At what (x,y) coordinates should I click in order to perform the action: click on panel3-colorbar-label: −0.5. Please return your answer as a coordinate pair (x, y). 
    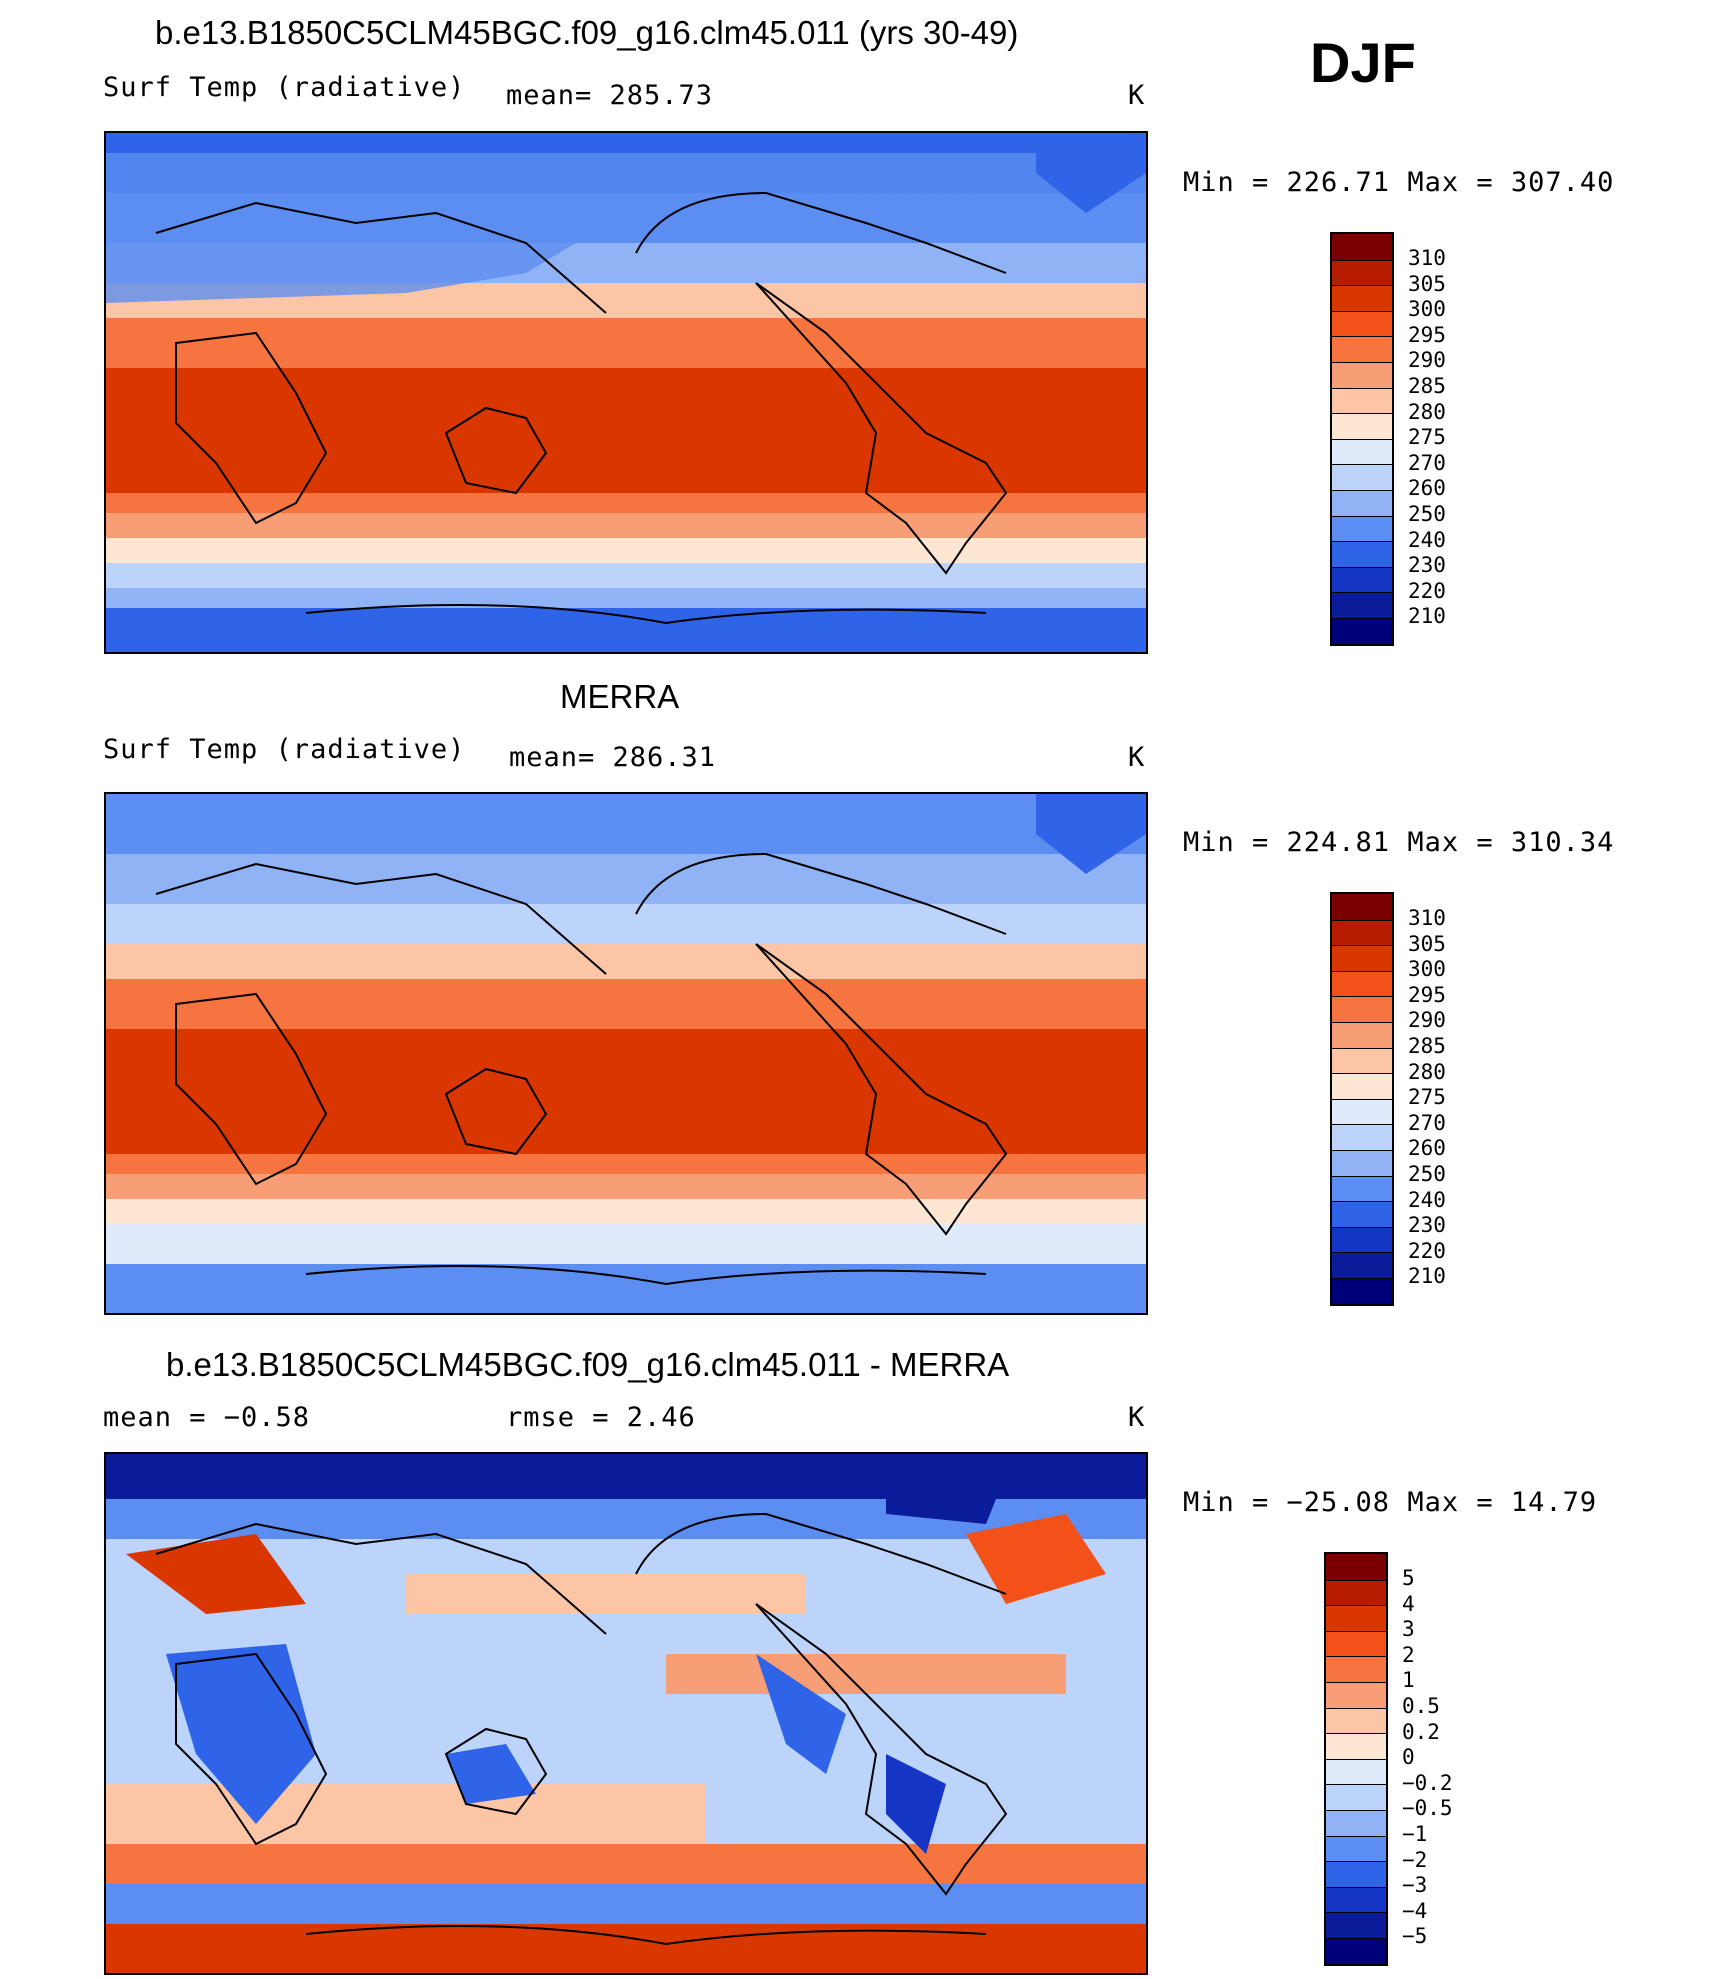
    Looking at the image, I should click on (1427, 1808).